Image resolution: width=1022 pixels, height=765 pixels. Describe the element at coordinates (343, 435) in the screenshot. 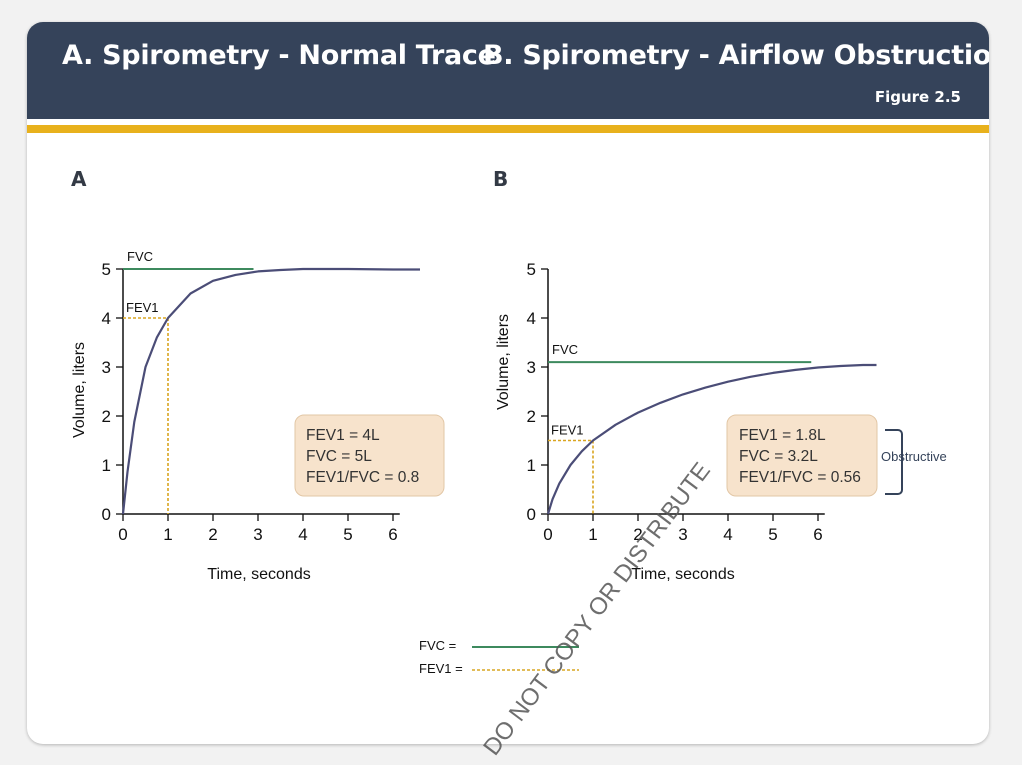

I see `summary-a-fev1: FEV1 = 4L` at that location.